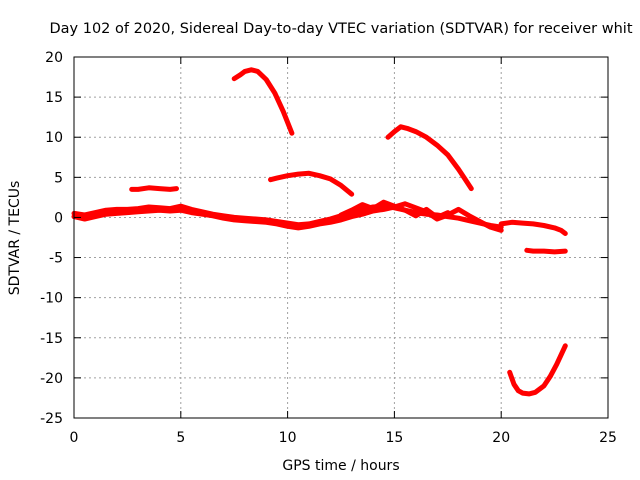 This screenshot has width=640, height=480. I want to click on y-tick-label: -5, so click(56, 259).